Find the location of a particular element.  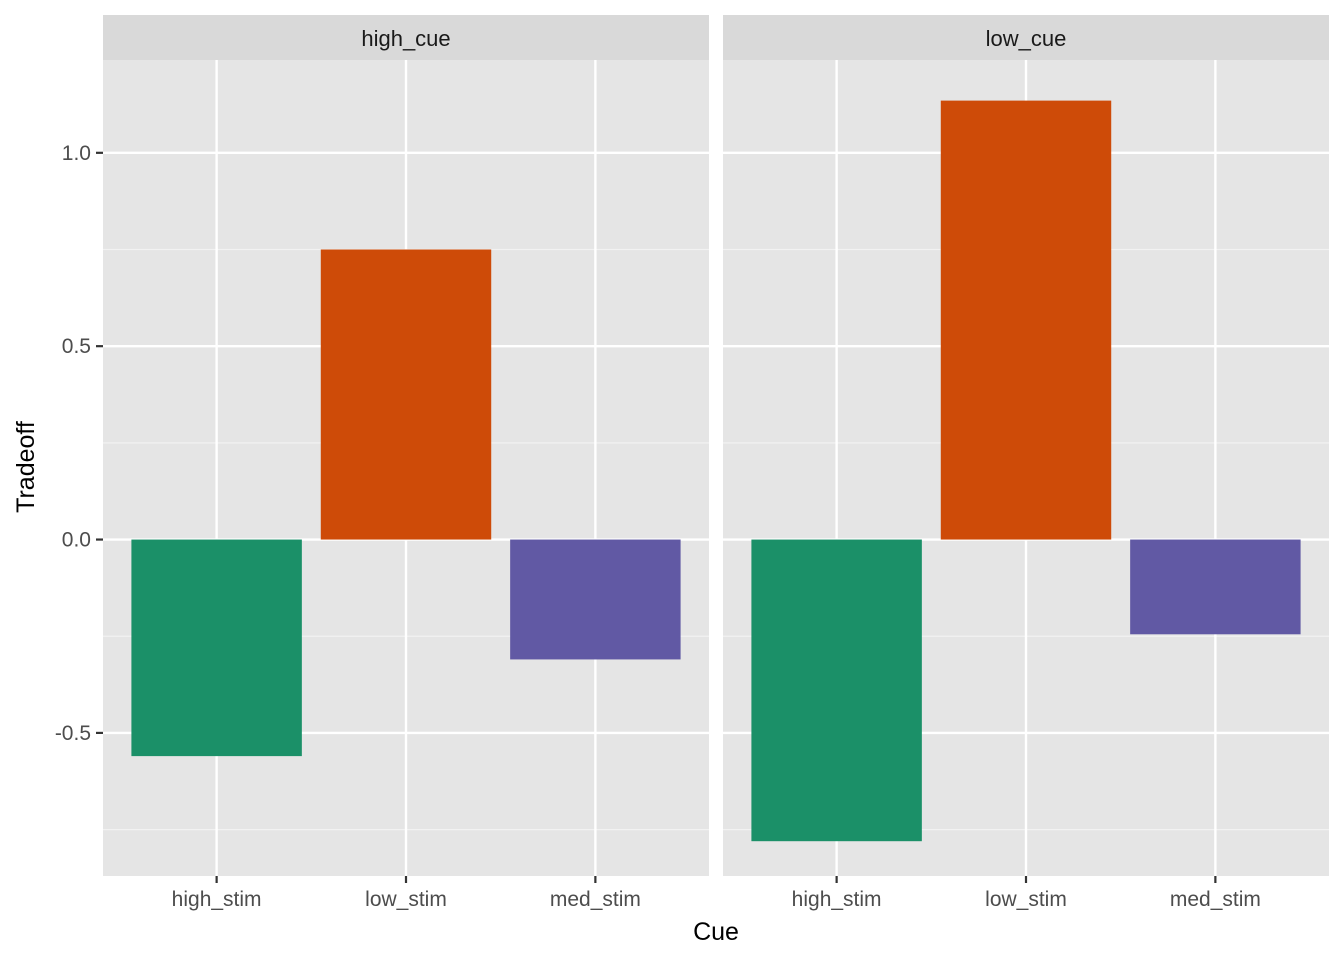

bar-high_cue-med_stim is located at coordinates (595, 599).